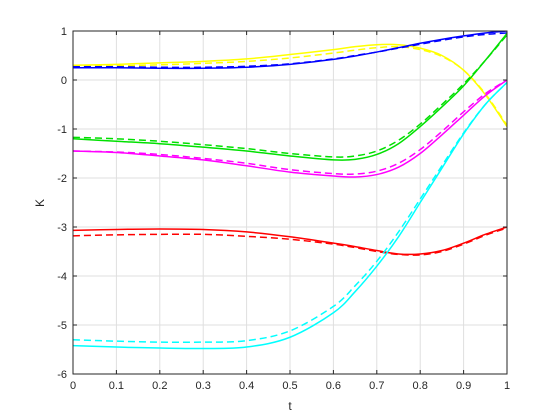  I want to click on x-axis-label: t, so click(290, 406).